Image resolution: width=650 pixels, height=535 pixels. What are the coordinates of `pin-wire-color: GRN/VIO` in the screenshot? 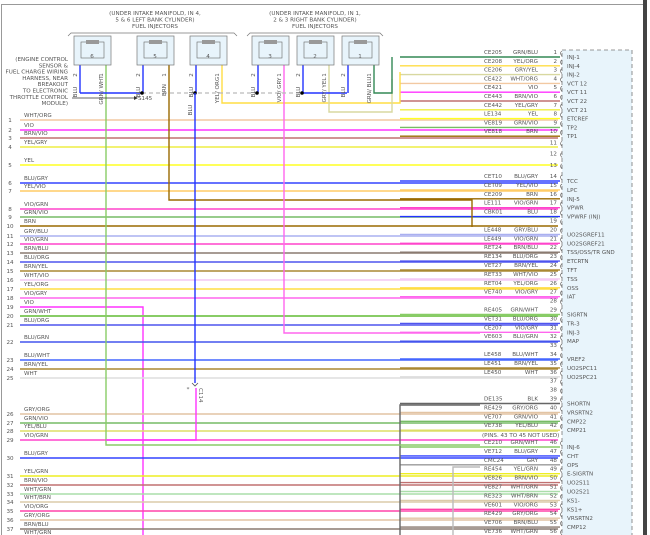 It's located at (526, 417).